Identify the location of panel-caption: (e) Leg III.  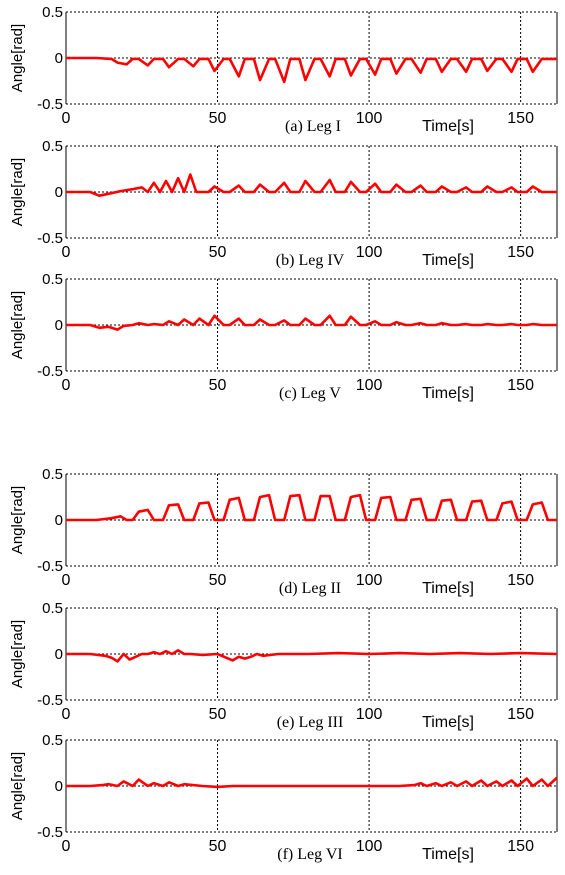
(310, 722).